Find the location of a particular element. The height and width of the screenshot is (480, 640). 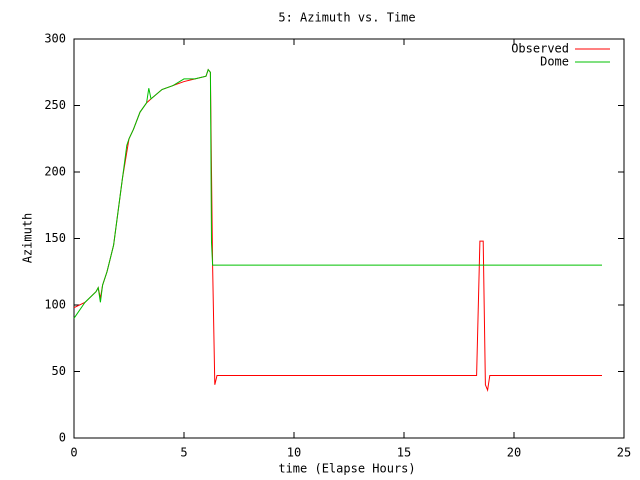

x-tick-label: 25 is located at coordinates (624, 453).